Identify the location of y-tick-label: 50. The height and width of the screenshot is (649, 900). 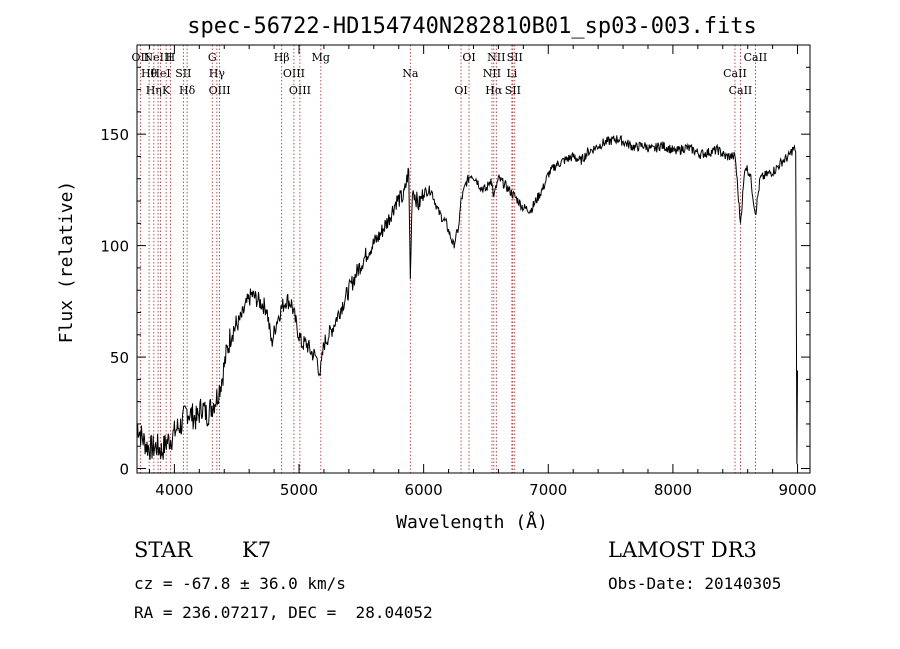
(119, 358).